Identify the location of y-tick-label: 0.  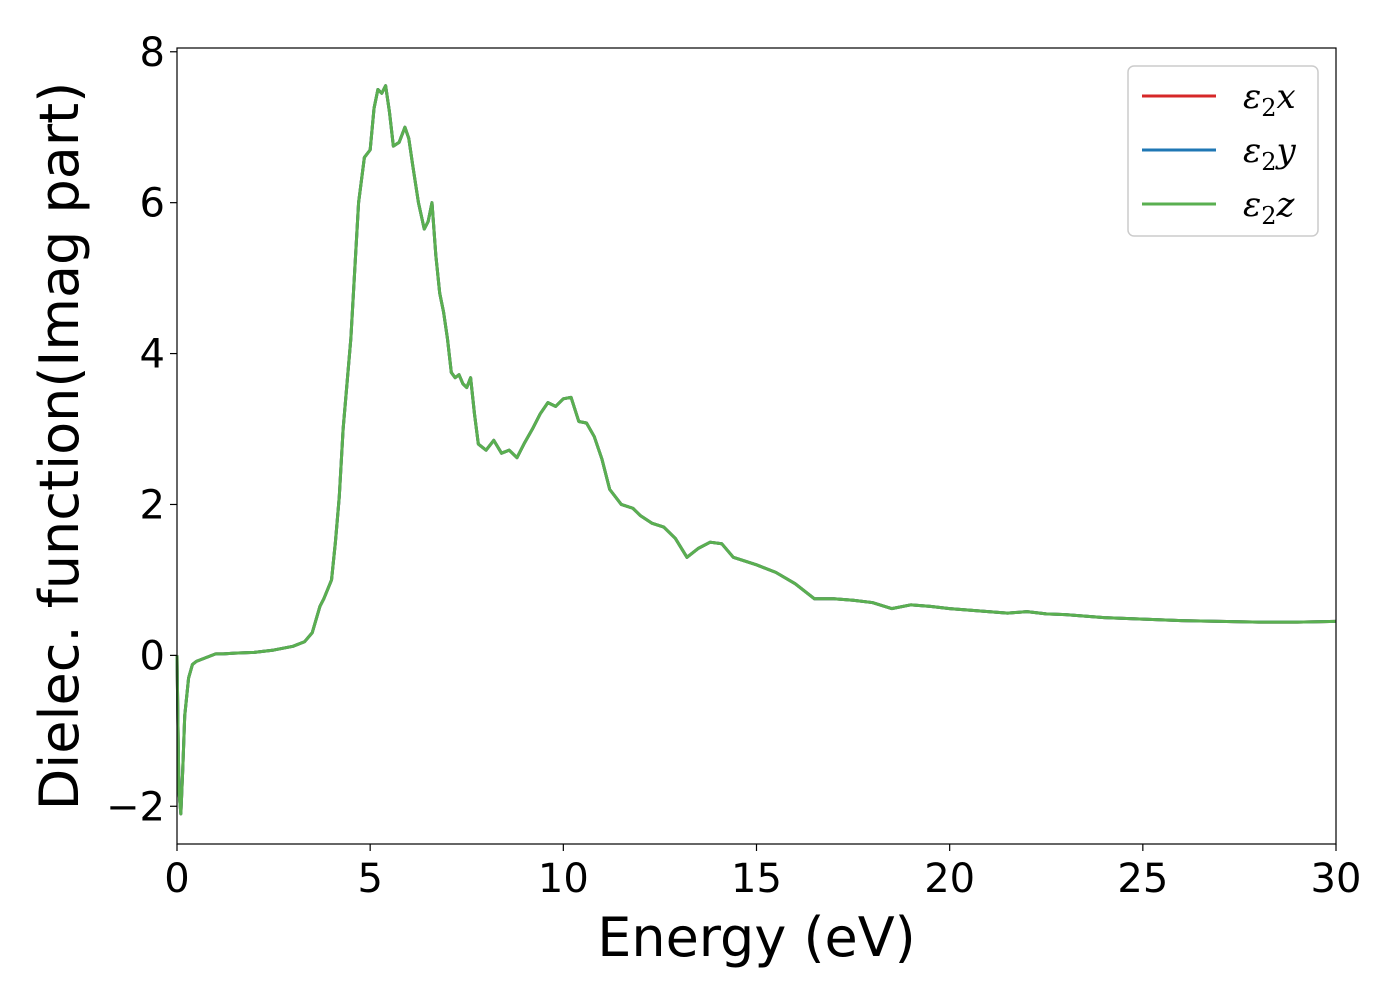
(152, 656).